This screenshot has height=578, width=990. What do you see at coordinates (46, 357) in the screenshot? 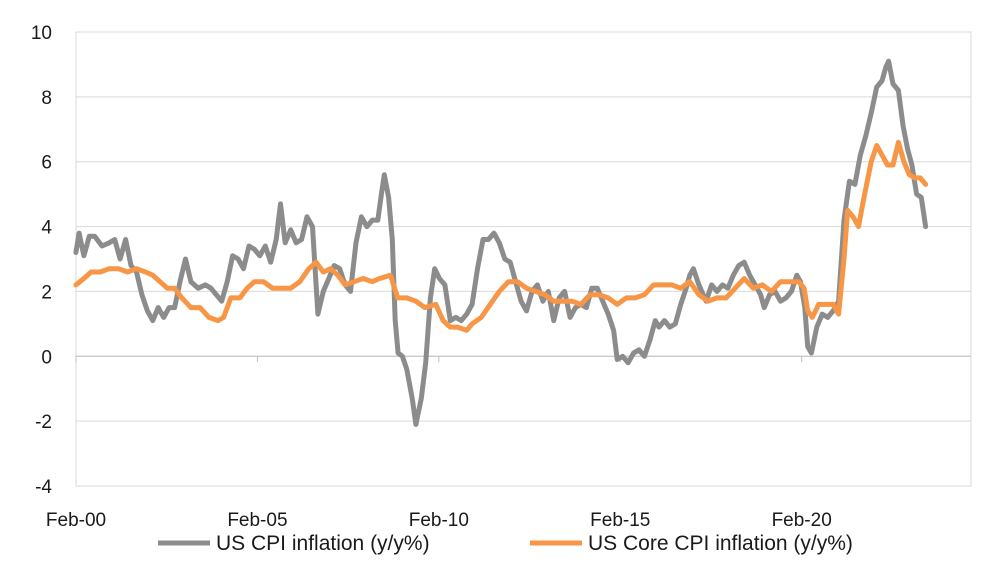
I see `y-tick-label: 0` at bounding box center [46, 357].